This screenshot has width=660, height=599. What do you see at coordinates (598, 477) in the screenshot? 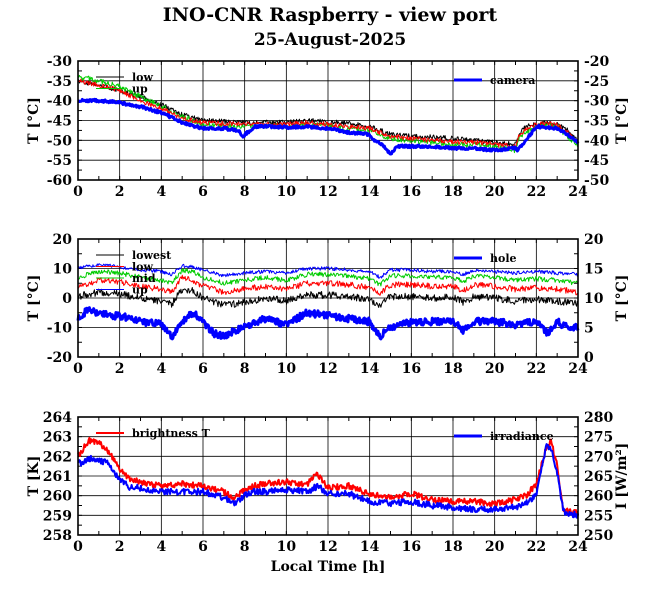
I see `y2-tick-label: 265` at bounding box center [598, 477].